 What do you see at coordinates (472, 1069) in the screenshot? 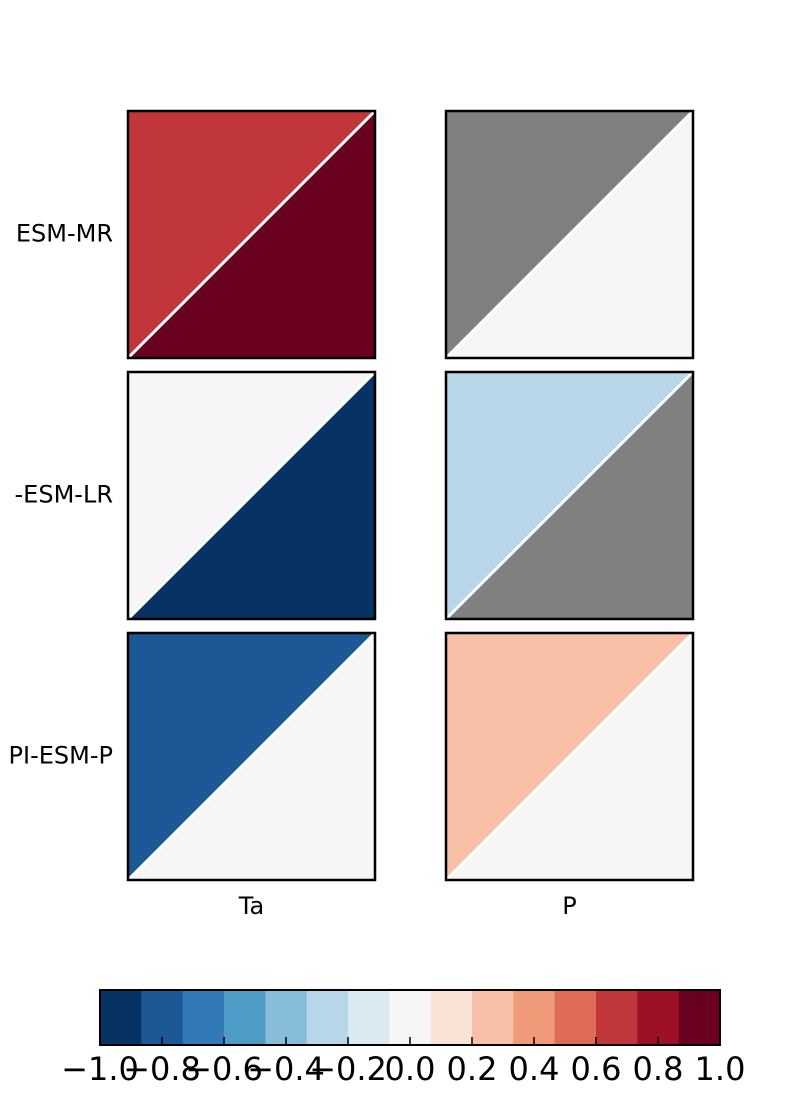
I see `colorbar-tick-label: 0.2` at bounding box center [472, 1069].